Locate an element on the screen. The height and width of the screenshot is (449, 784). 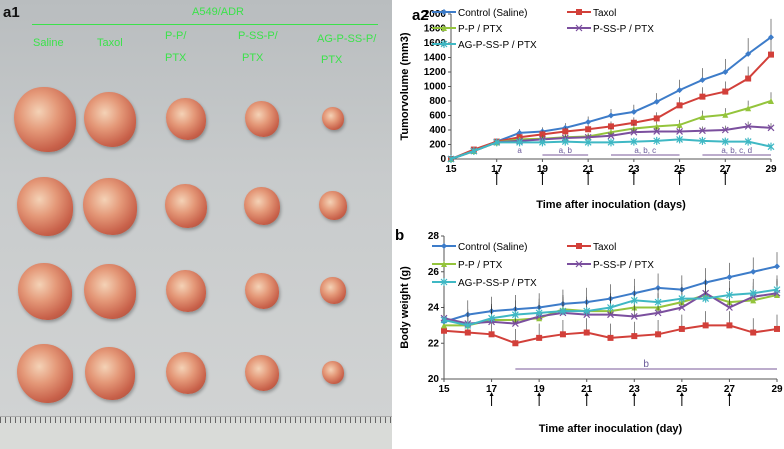
x-axis-title: Time after inoculation (days) is located at coordinates (611, 205).